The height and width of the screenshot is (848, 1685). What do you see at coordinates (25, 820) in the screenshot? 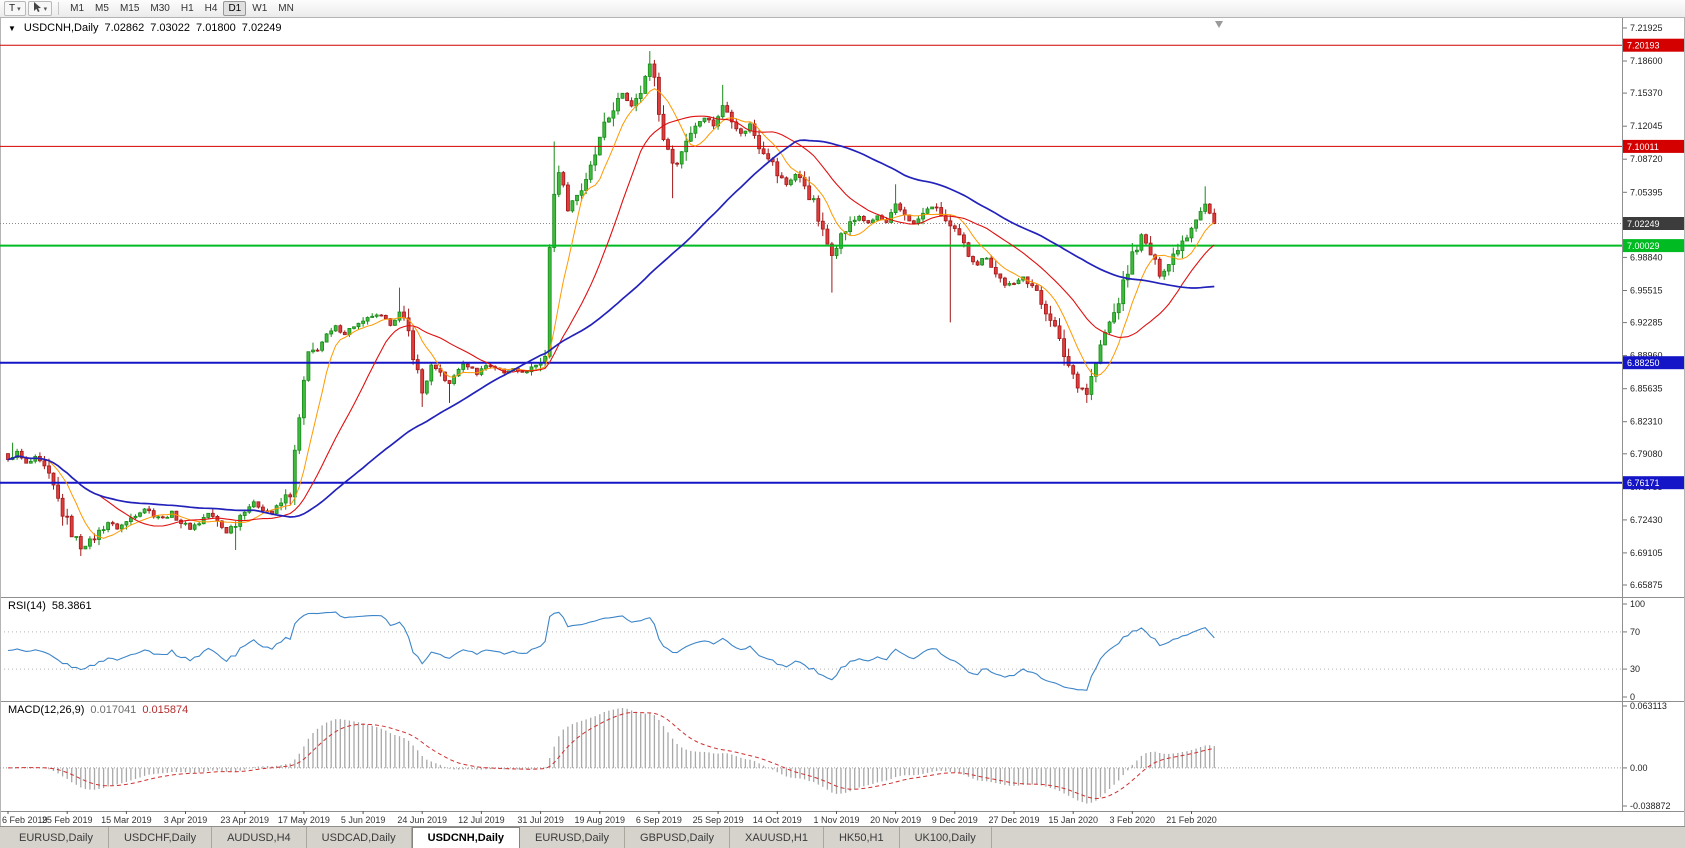
I see `svg-text: 6 Feb 2019` at bounding box center [25, 820].